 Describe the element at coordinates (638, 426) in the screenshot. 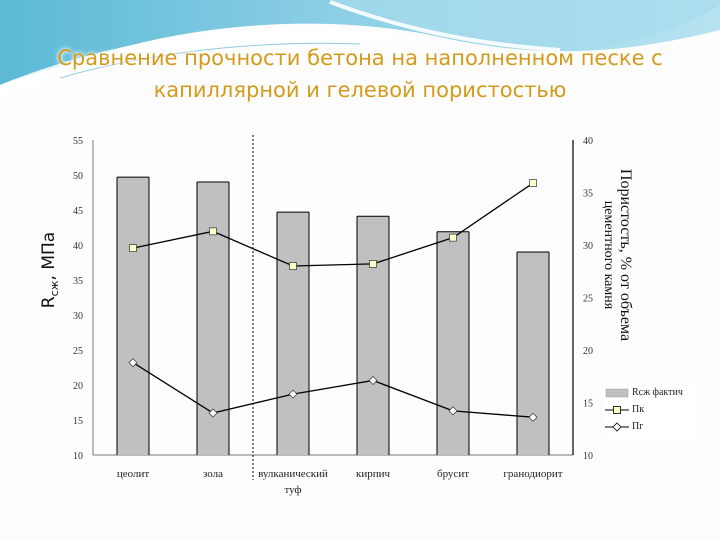

I see `legend-label-pg: Пг` at that location.